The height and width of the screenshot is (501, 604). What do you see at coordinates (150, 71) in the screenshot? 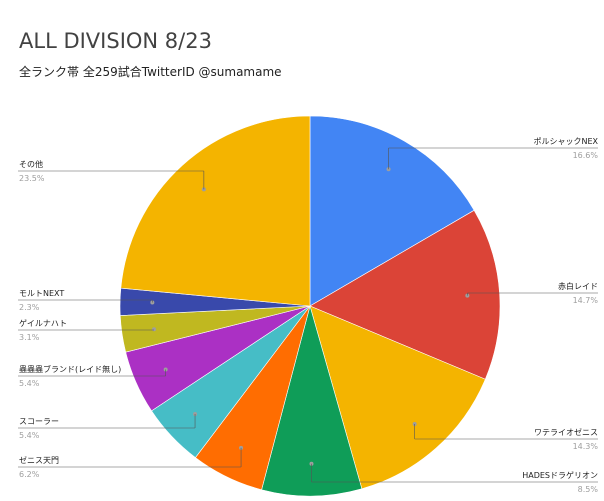
I see `chart-subtitle: 全ランク帯 全259試合TwitterID @sumamame` at bounding box center [150, 71].